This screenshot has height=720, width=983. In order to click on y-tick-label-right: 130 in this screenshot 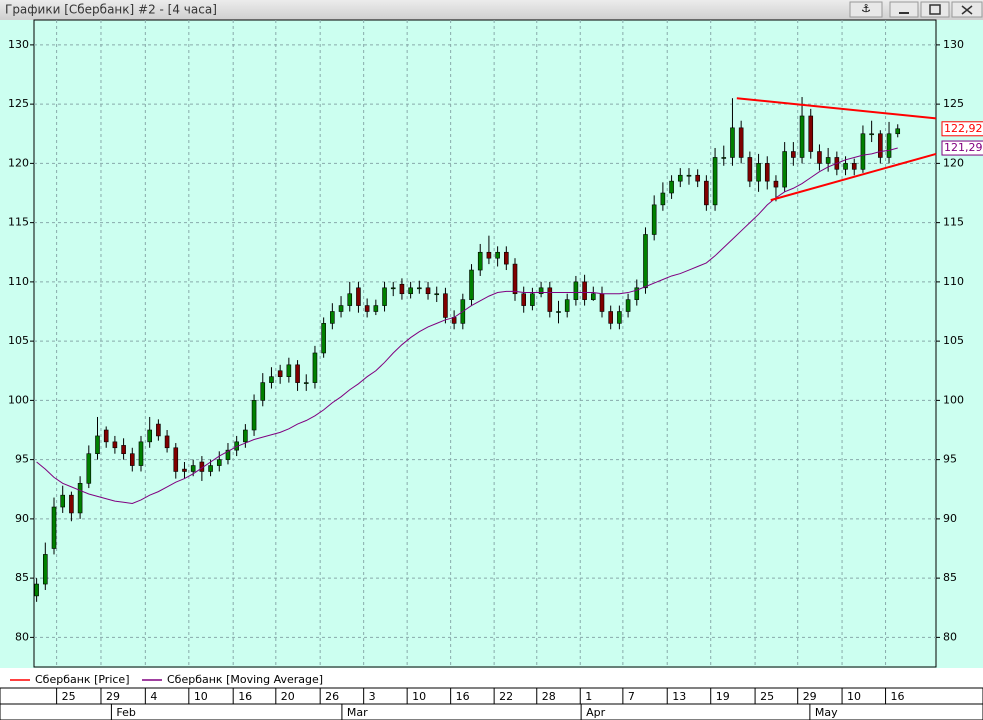, I will do `click(953, 44)`.